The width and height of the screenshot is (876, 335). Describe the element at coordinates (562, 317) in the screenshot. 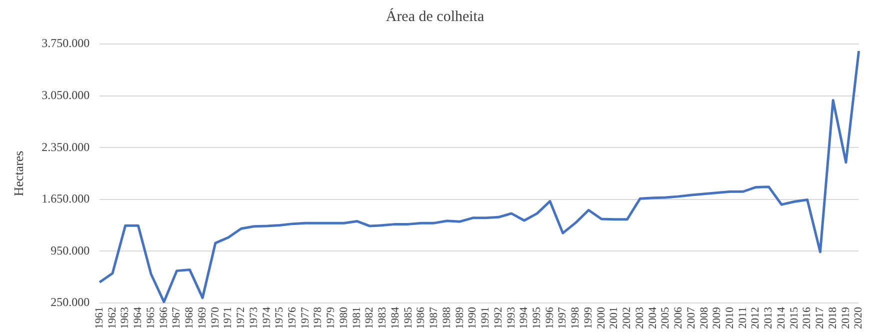

I see `x-tick-label: 1997` at that location.